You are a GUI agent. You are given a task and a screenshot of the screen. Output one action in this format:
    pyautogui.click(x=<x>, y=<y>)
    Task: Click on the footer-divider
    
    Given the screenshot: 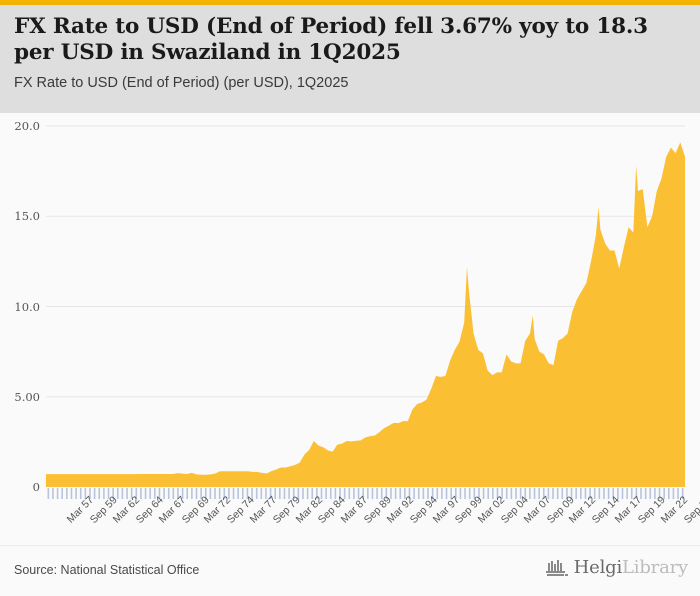 What is the action you would take?
    pyautogui.click(x=350, y=545)
    